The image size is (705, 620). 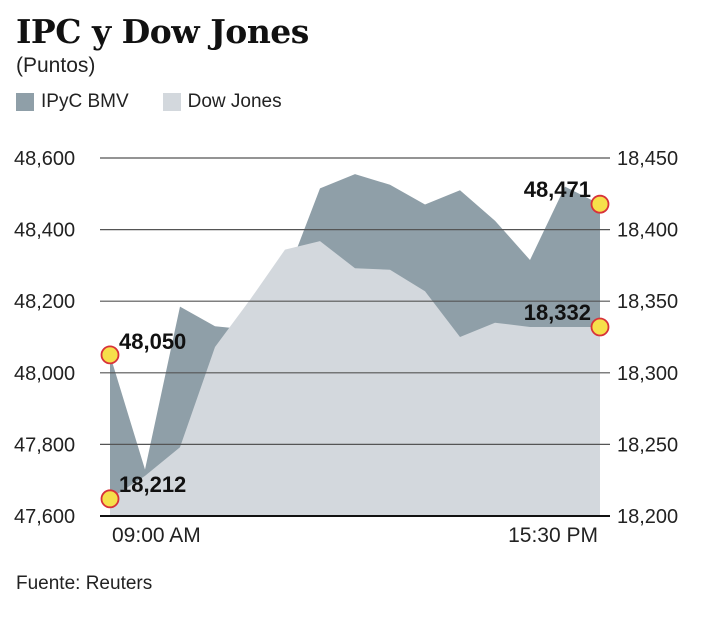 I want to click on legend-label-dow: Dow Jones, so click(x=234, y=101).